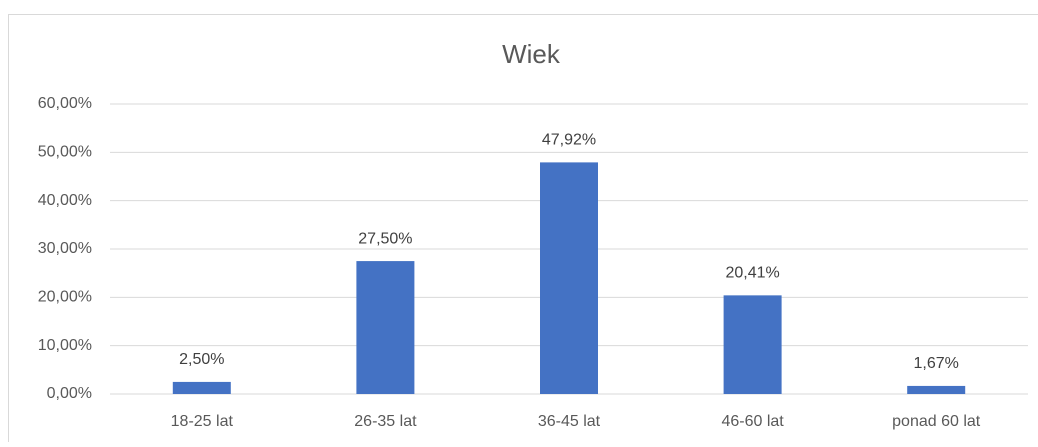 This screenshot has height=447, width=1038. I want to click on x-tick-label: 36-45 lat, so click(569, 421).